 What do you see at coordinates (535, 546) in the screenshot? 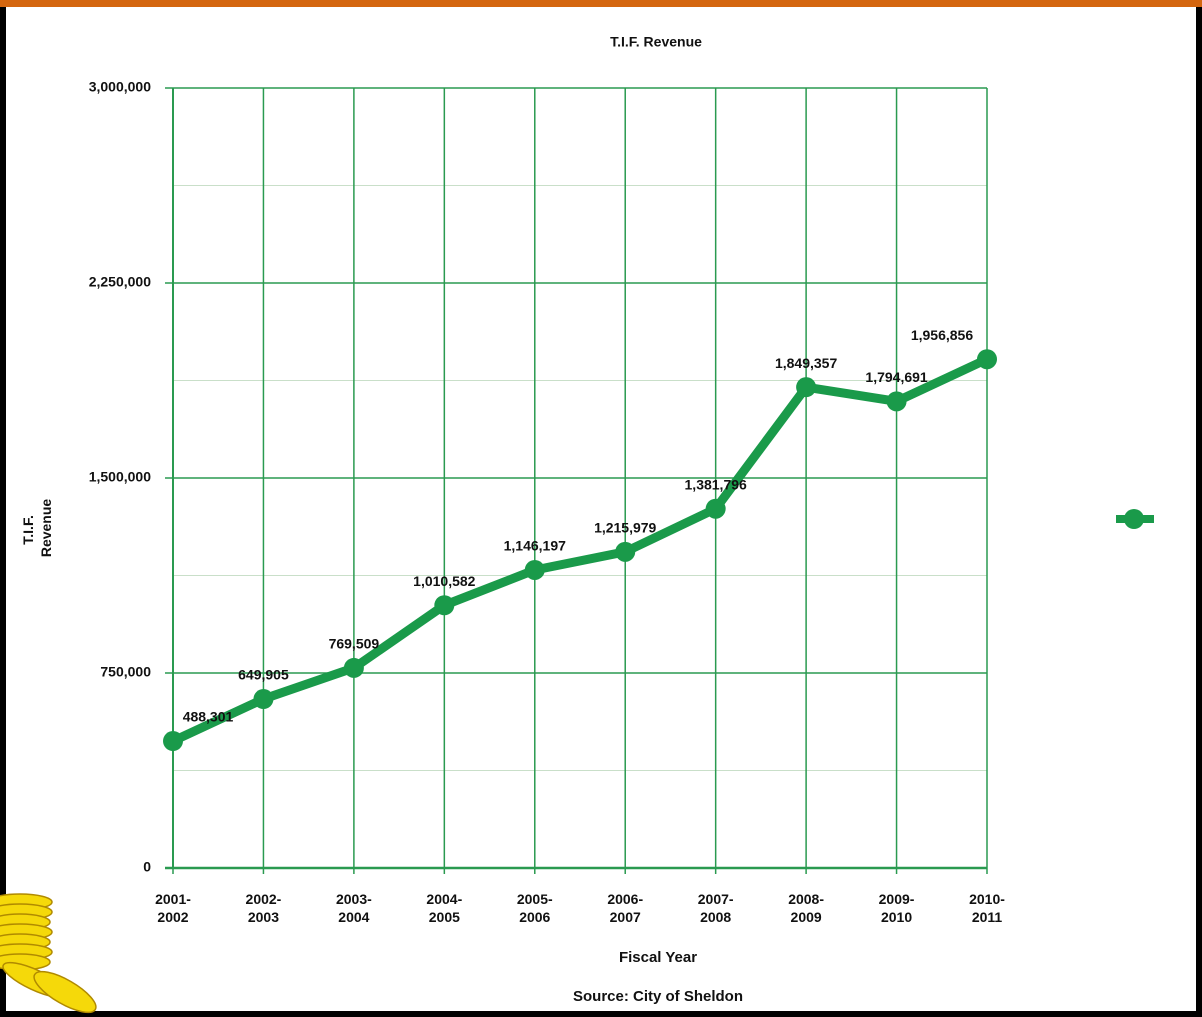
I see `data-label: 1,146,197` at bounding box center [535, 546].